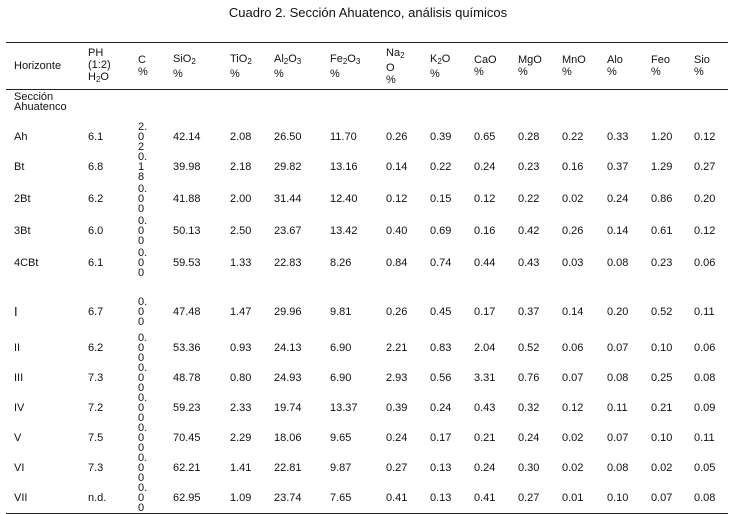 The width and height of the screenshot is (736, 514). What do you see at coordinates (288, 408) in the screenshot?
I see `value-cell: 19.74` at bounding box center [288, 408].